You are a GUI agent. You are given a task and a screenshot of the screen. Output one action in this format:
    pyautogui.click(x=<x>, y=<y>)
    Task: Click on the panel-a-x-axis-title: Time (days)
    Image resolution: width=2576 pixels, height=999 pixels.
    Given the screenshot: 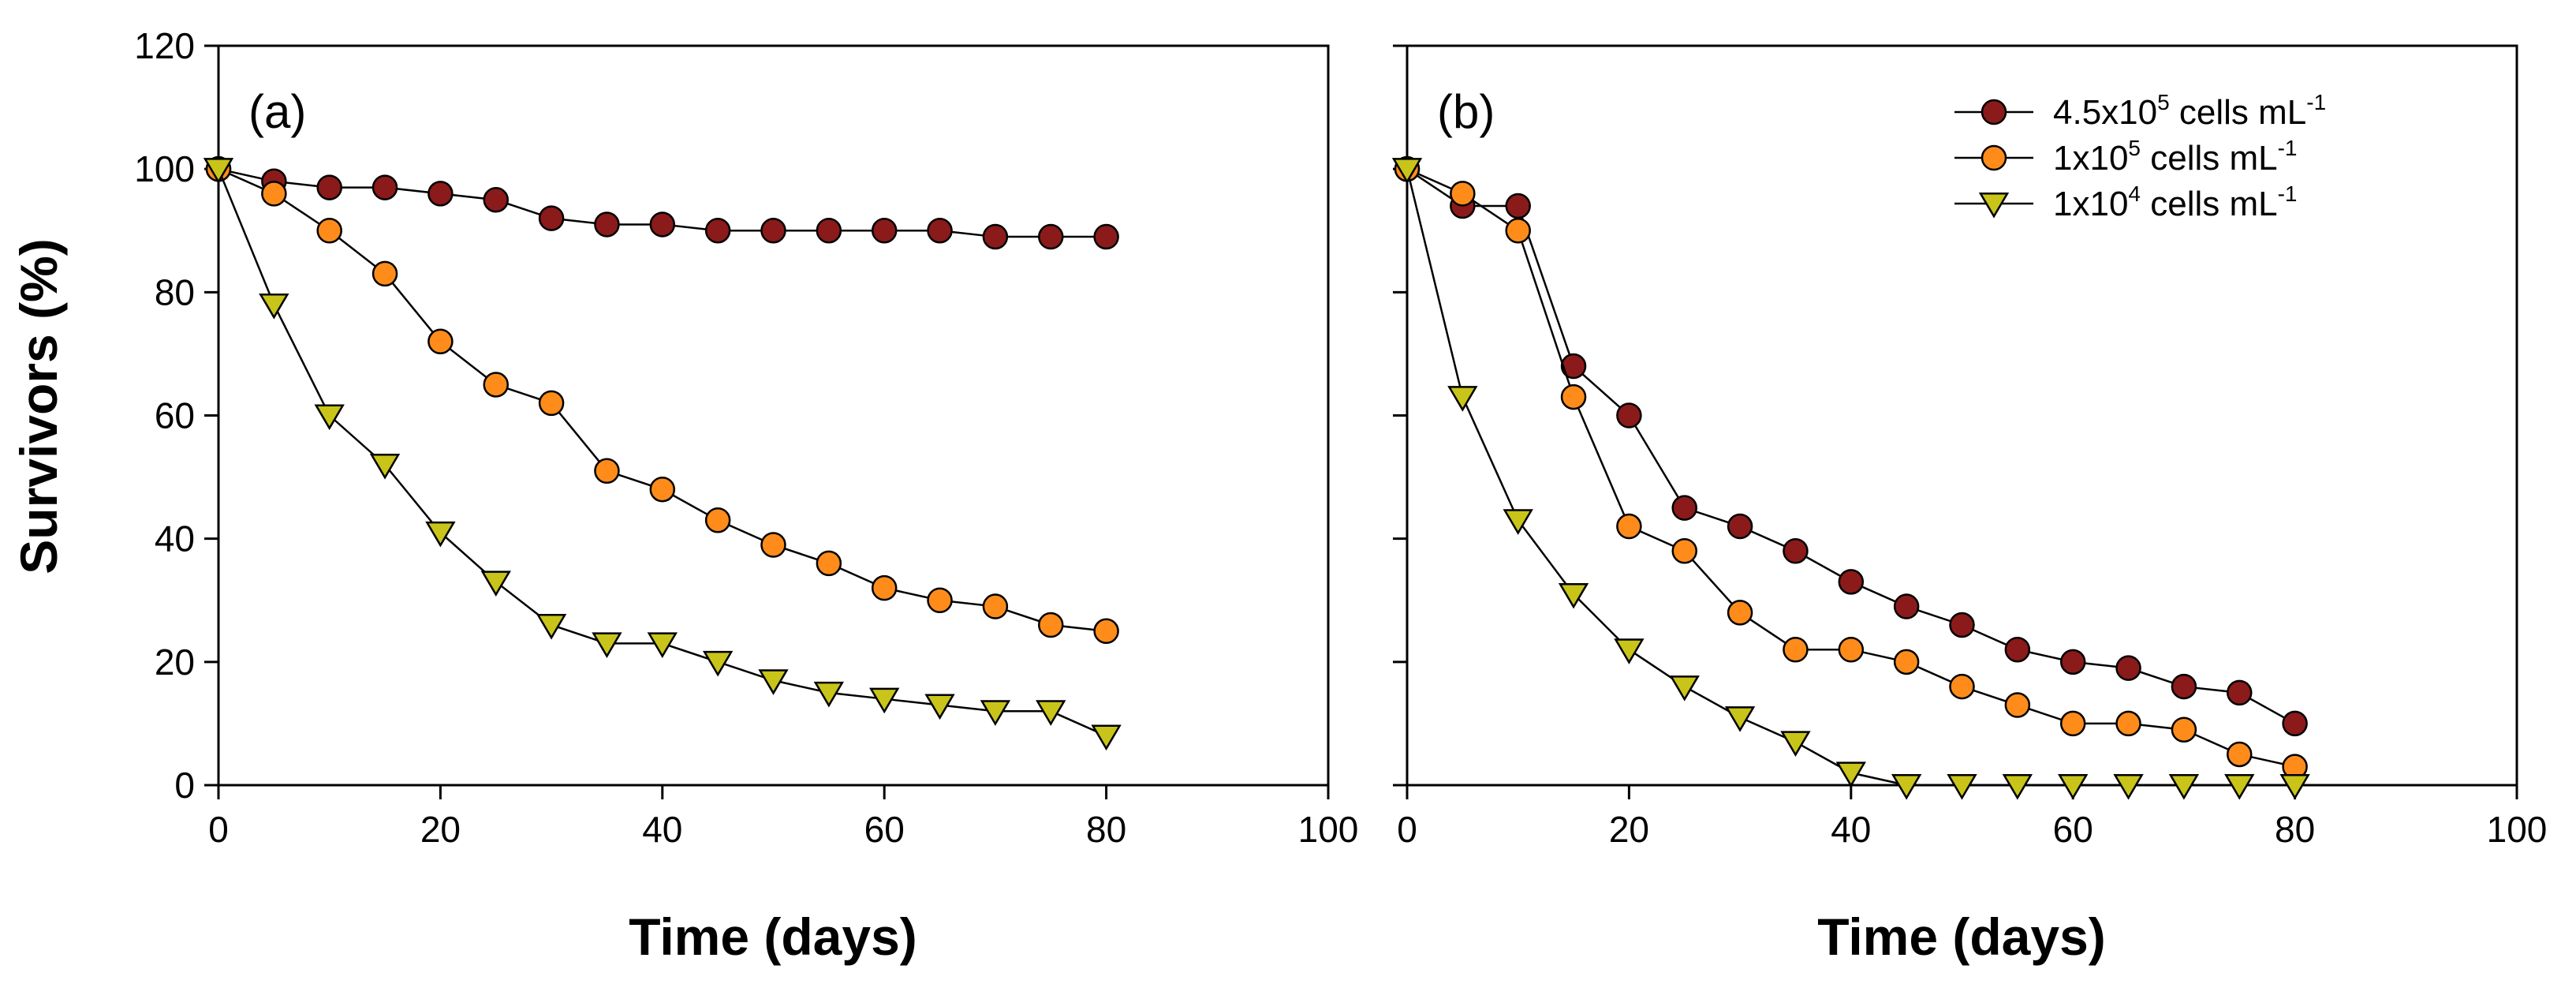 What is the action you would take?
    pyautogui.click(x=773, y=936)
    